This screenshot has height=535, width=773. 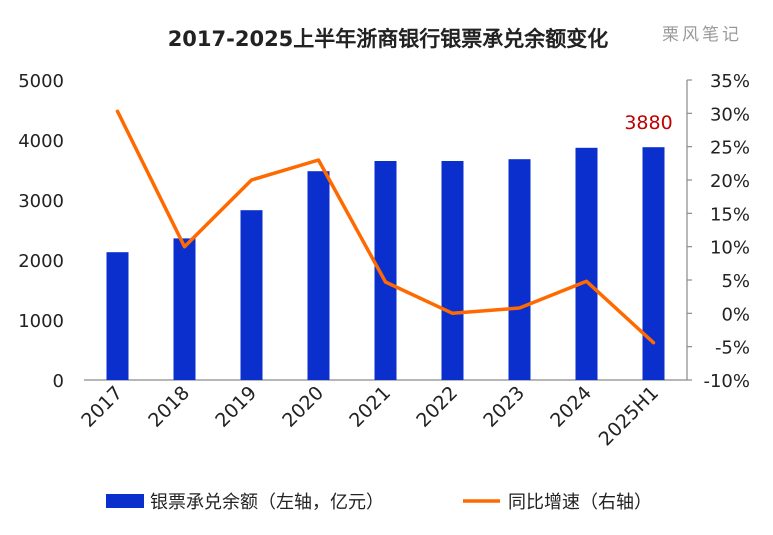 I want to click on x-tick-label: 2021, so click(x=370, y=407).